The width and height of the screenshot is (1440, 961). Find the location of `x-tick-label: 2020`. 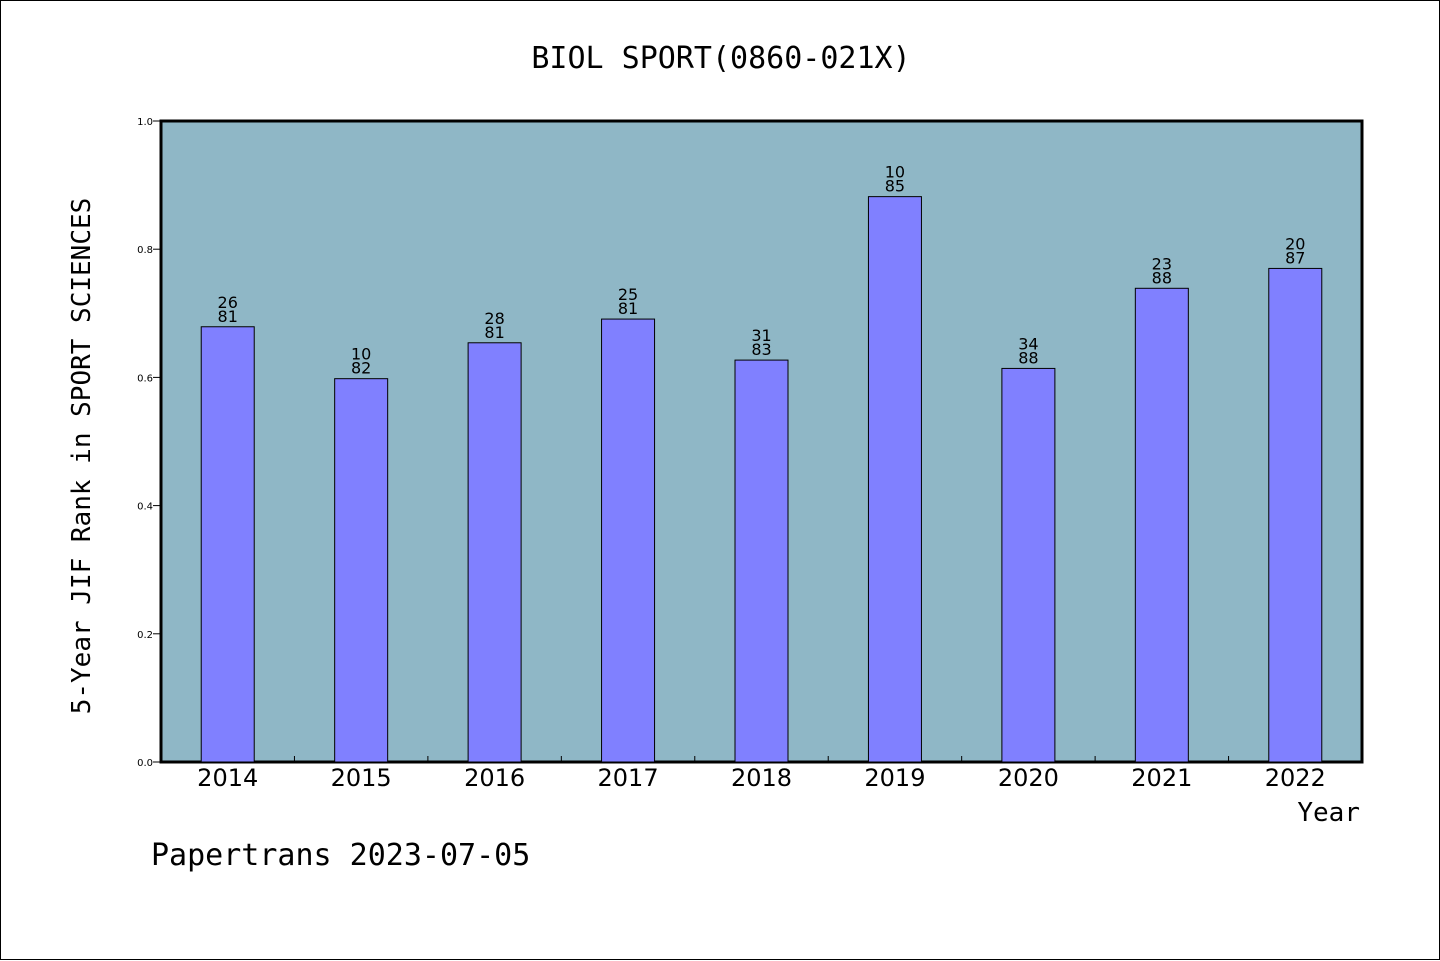

x-tick-label: 2020 is located at coordinates (1028, 778).